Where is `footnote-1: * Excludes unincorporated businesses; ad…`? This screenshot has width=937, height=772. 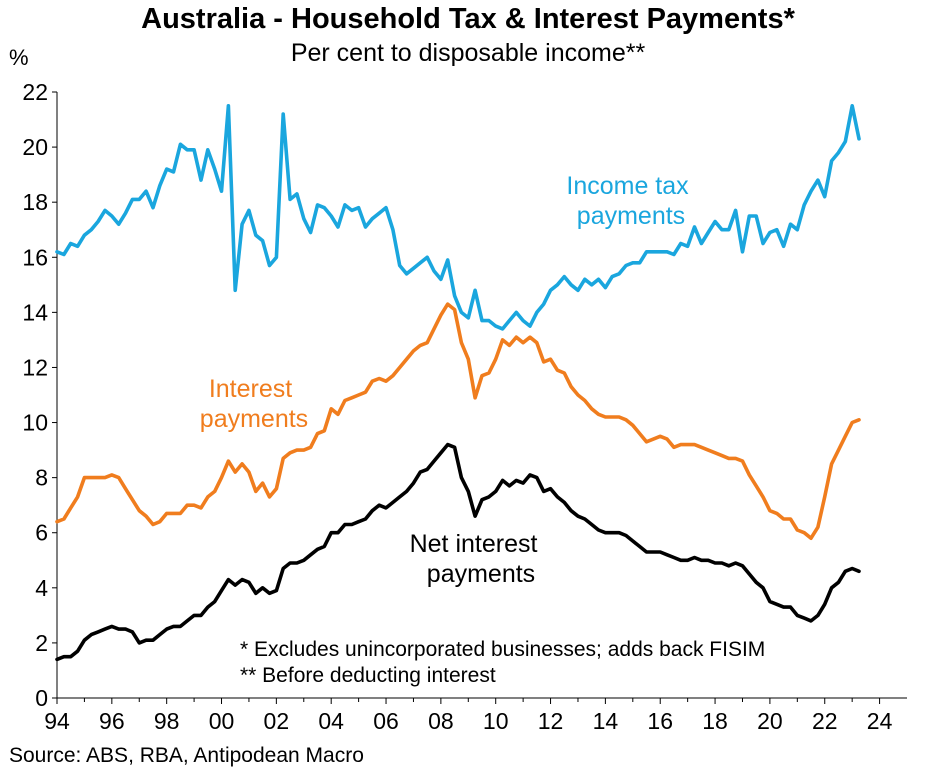 footnote-1: * Excludes unincorporated businesses; ad… is located at coordinates (502, 649).